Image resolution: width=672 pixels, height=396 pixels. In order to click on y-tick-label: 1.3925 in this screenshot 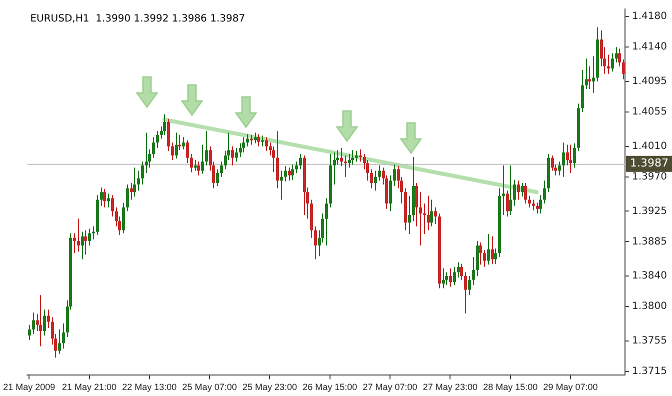, I will do `click(650, 211)`.